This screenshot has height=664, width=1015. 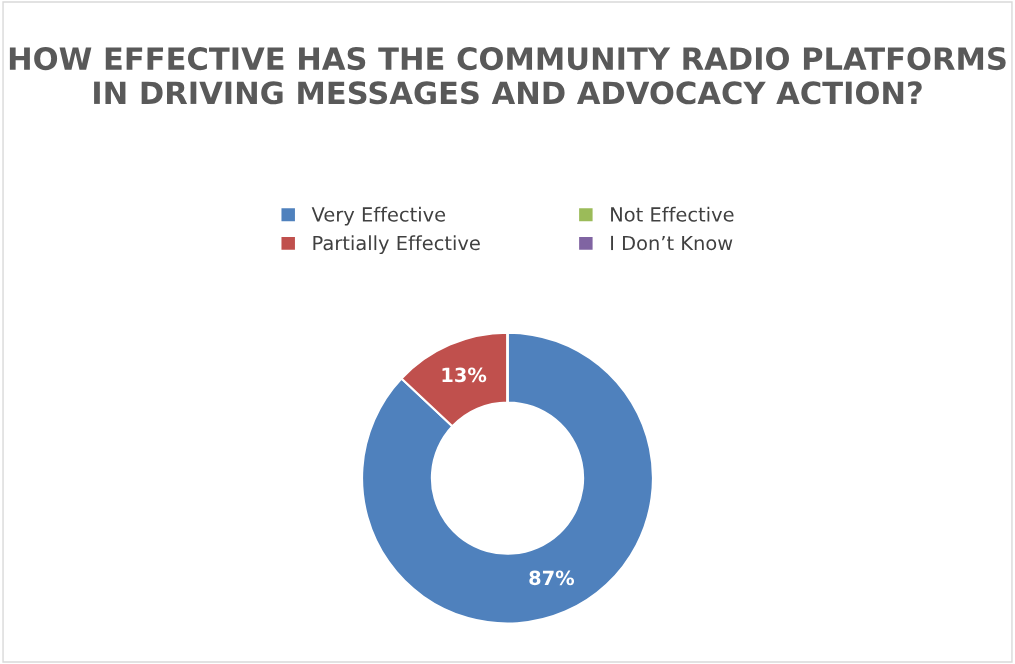 What do you see at coordinates (507, 478) in the screenshot?
I see `donut-slice` at bounding box center [507, 478].